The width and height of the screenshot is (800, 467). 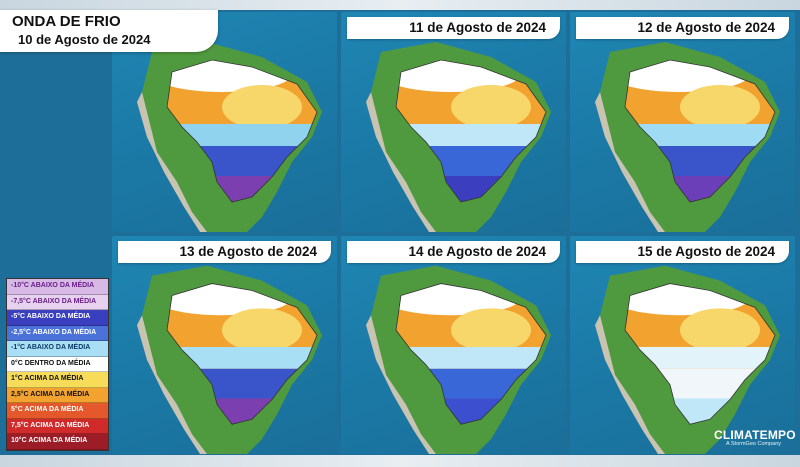 I want to click on background-strip-top, so click(x=400, y=5).